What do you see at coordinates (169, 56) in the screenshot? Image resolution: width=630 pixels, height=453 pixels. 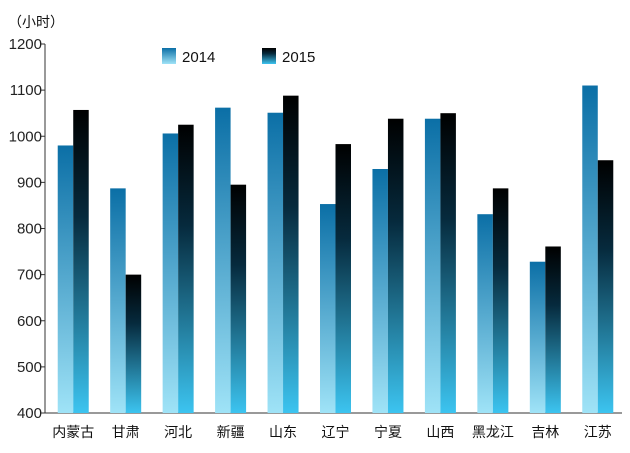 I see `legend-swatch-2014` at bounding box center [169, 56].